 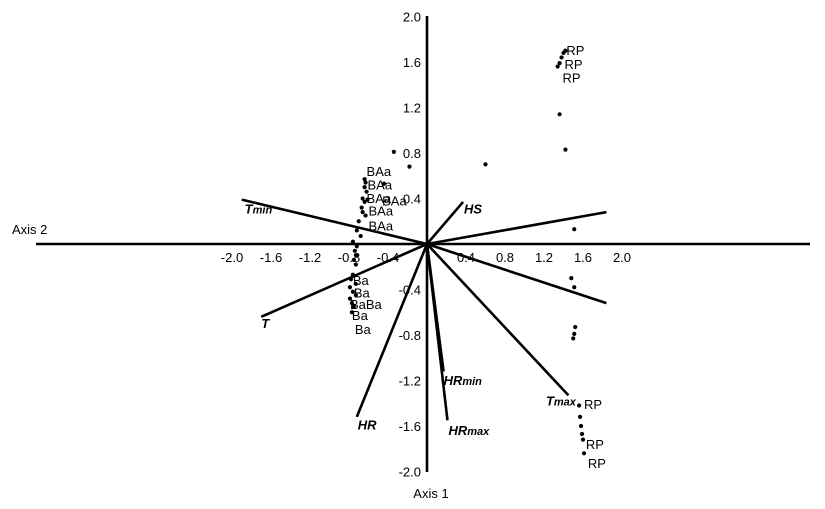 I want to click on right-lower-line, so click(x=516, y=273).